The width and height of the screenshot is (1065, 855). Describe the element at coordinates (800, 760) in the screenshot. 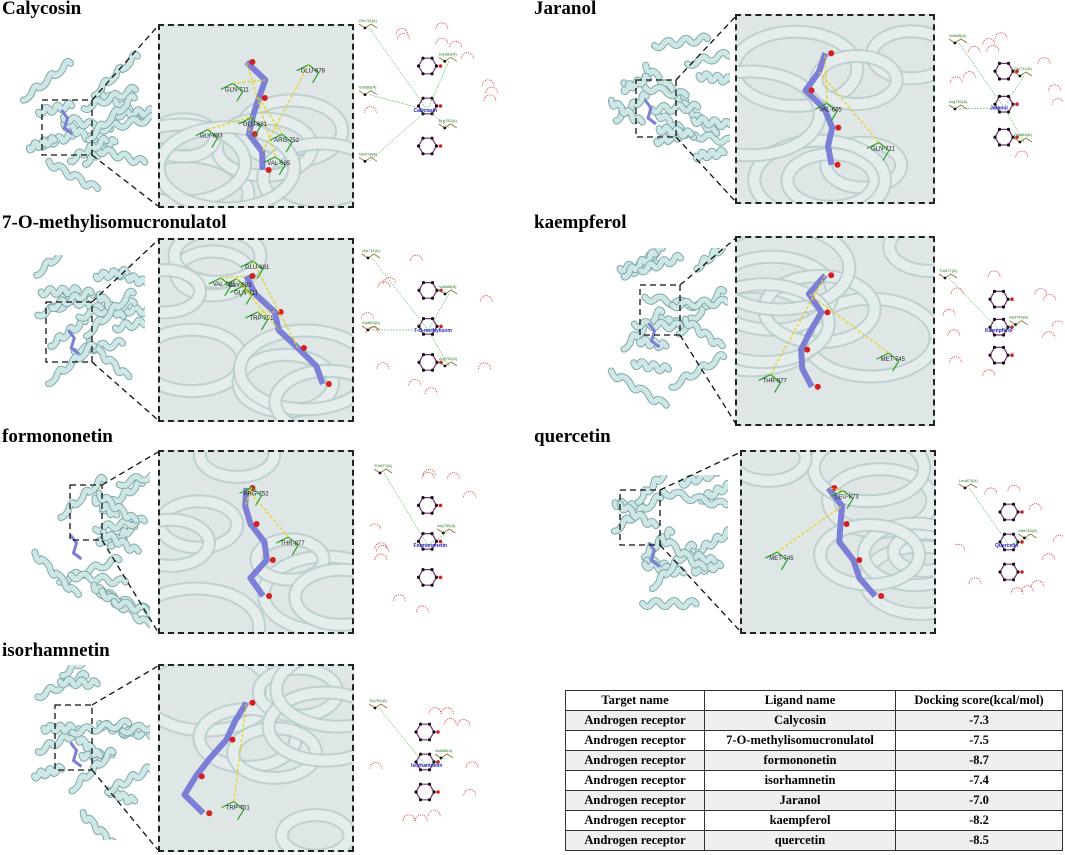

I see `table-cell: formononetin` at that location.